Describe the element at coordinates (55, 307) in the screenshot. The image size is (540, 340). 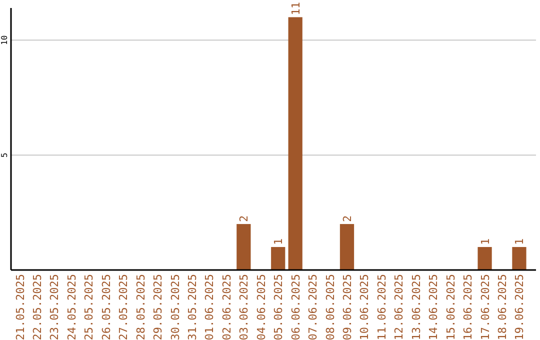
I see `x-tick-label: 23.05.2025` at that location.